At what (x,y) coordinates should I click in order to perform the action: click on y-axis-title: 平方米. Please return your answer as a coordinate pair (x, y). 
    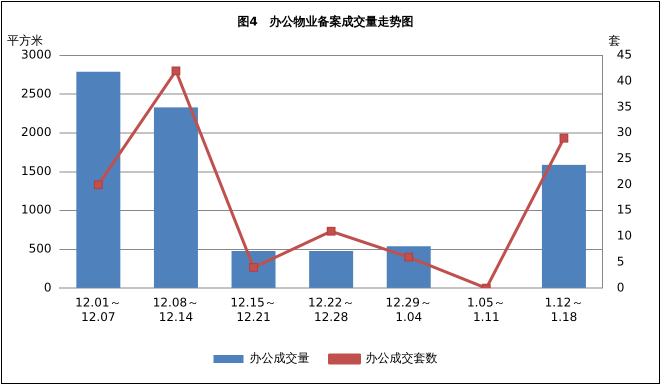
    Looking at the image, I should click on (25, 41).